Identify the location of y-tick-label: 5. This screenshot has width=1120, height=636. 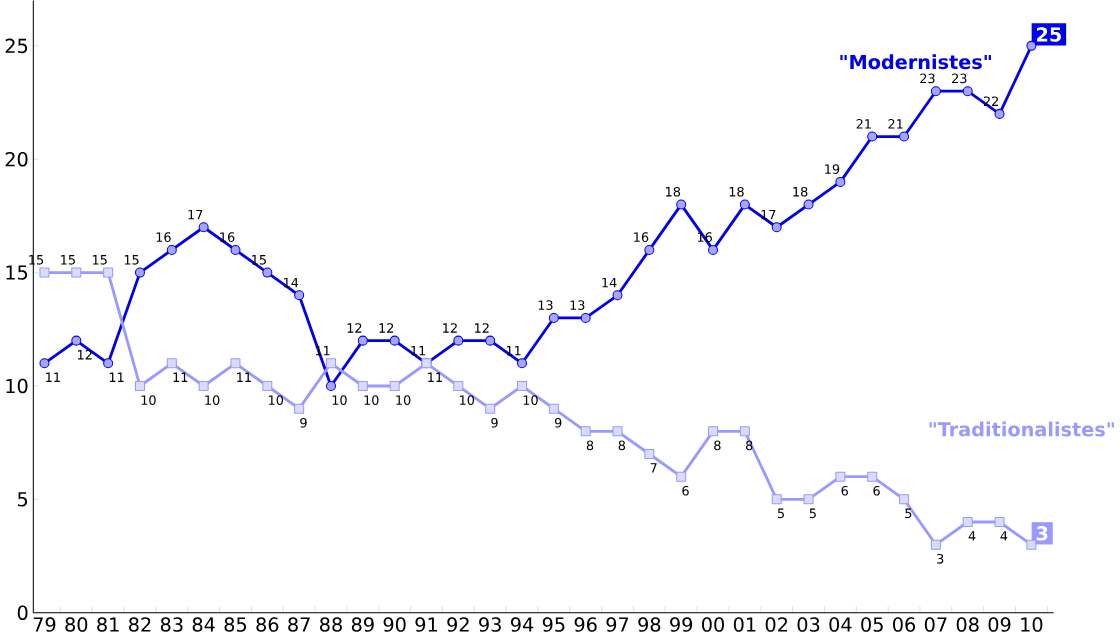
(23, 499).